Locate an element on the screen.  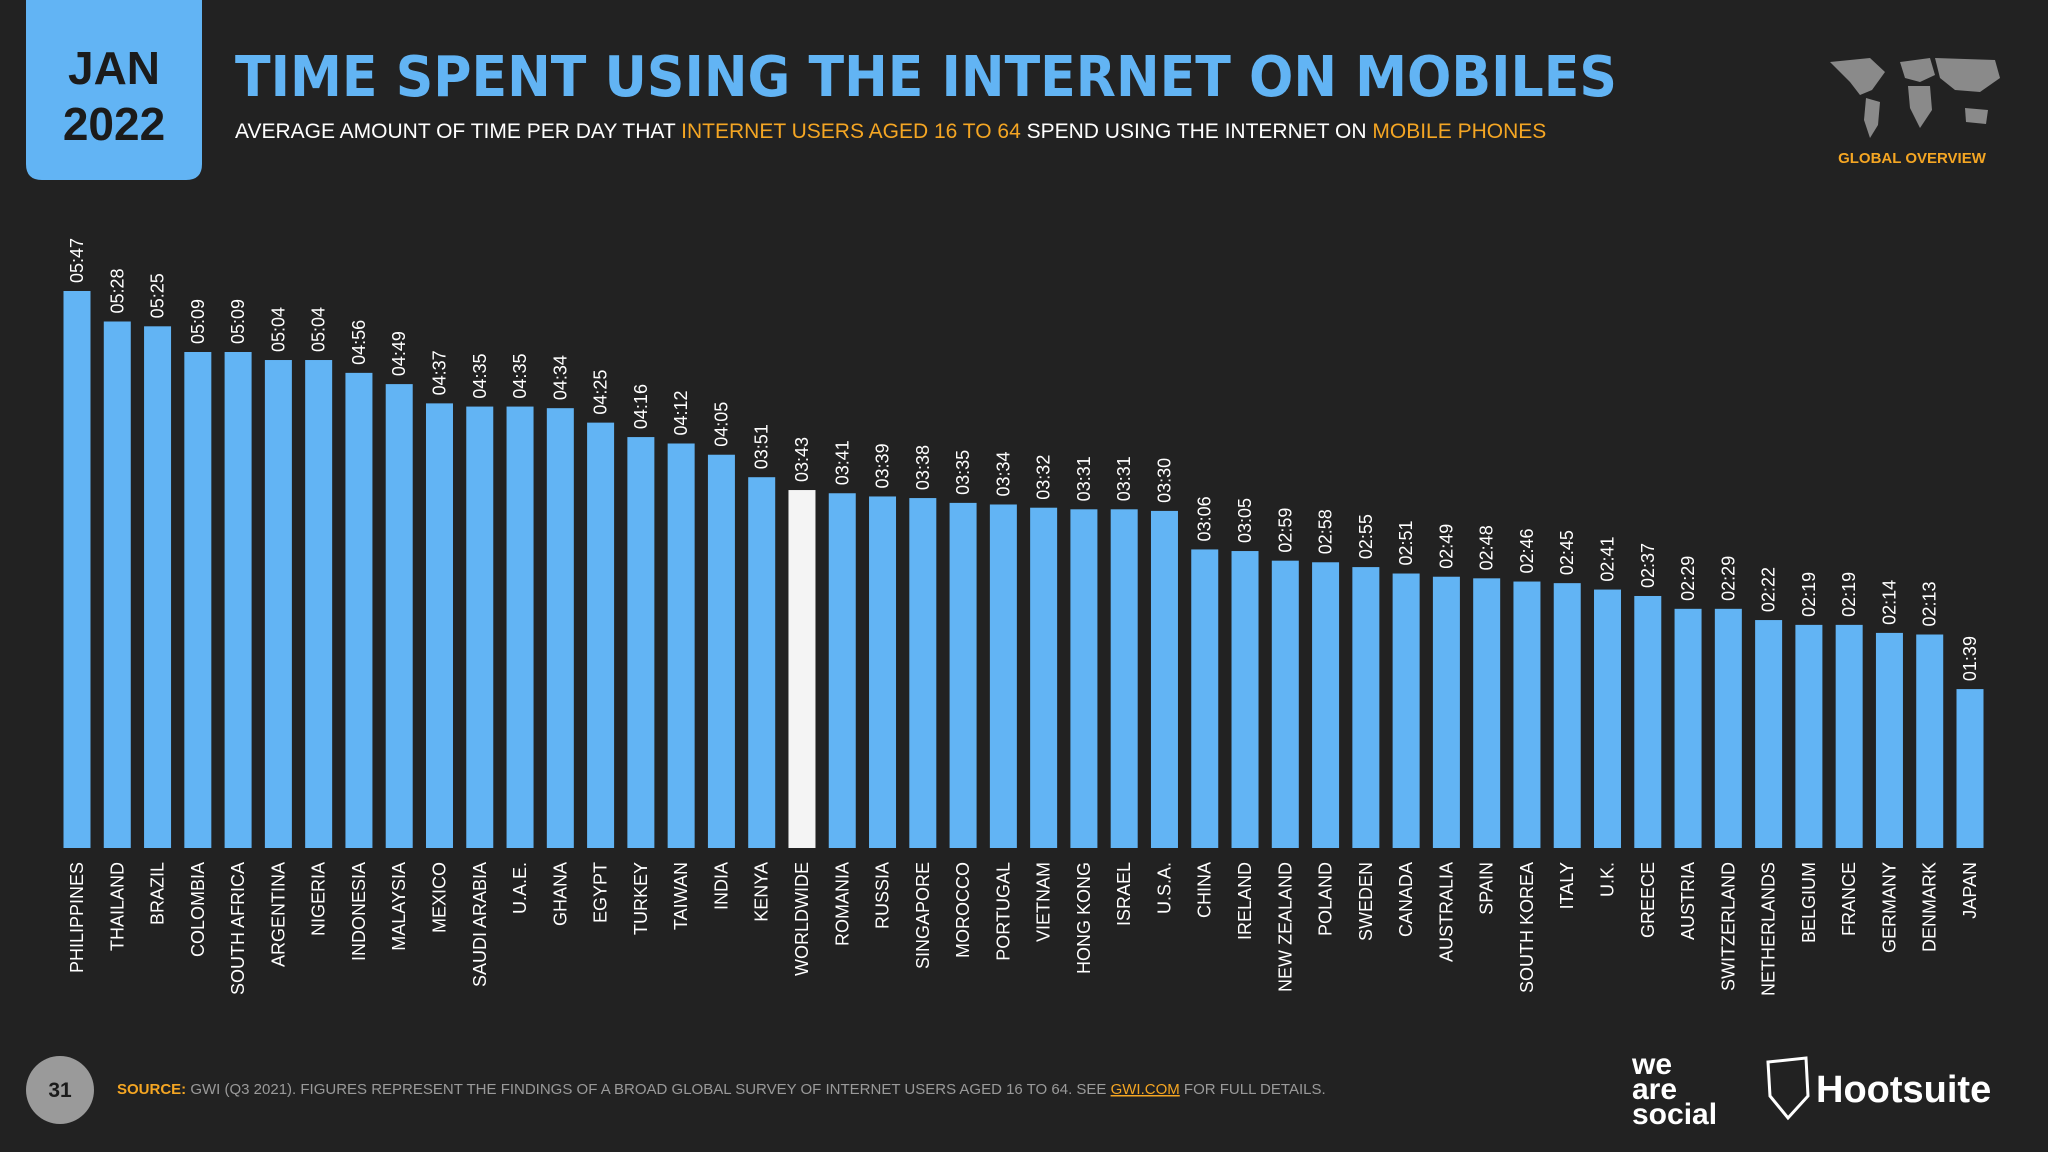
value-label: 02:41 is located at coordinates (1608, 559).